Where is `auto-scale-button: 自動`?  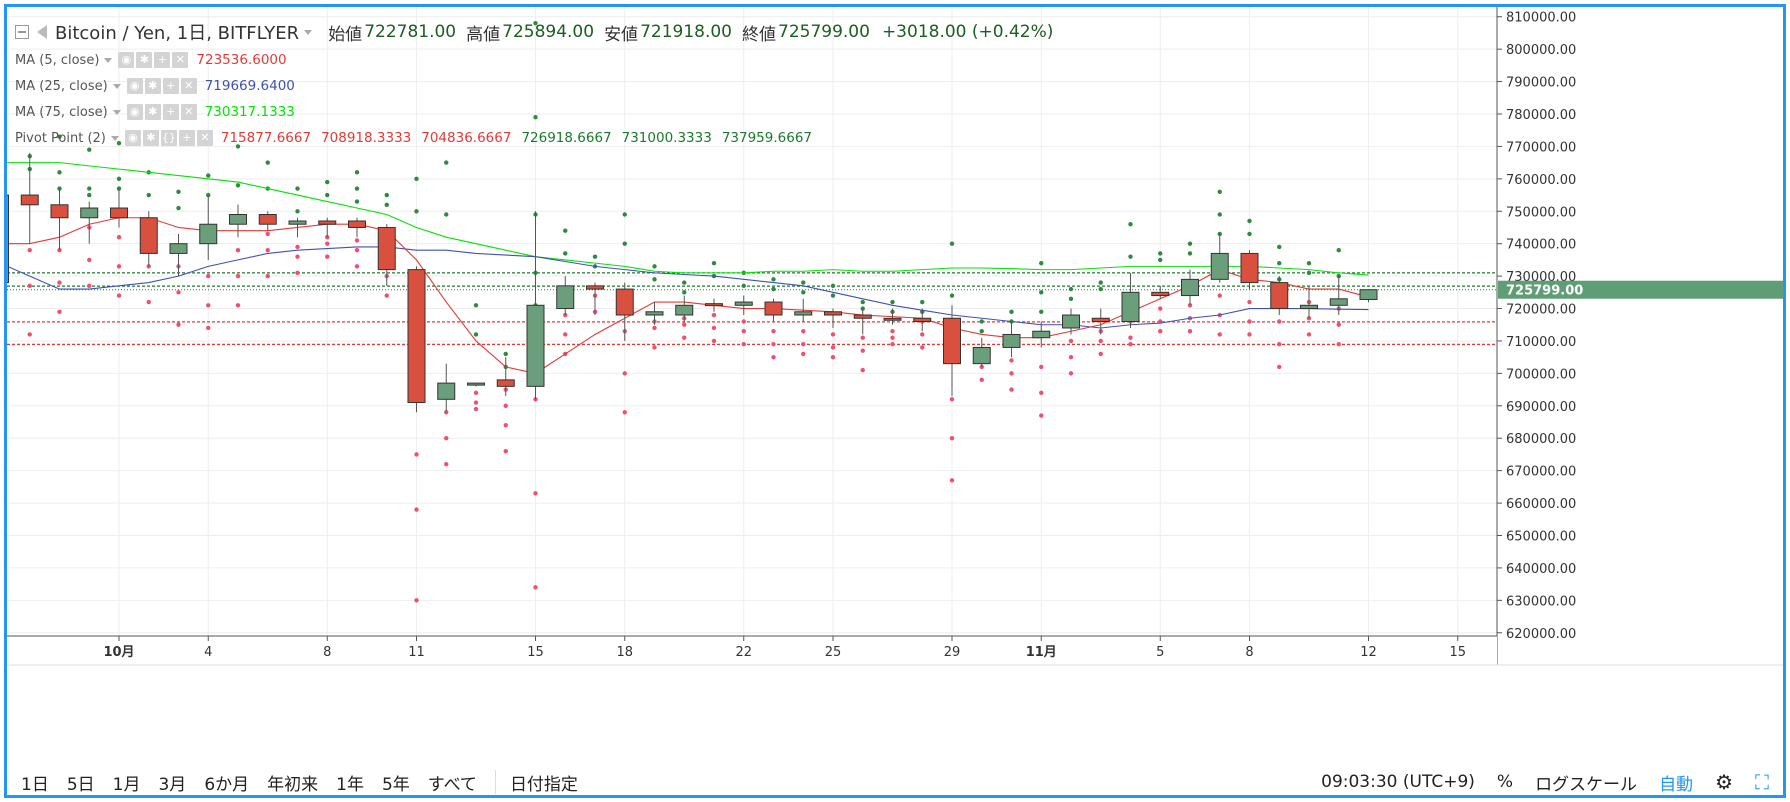
auto-scale-button: 自動 is located at coordinates (1676, 784).